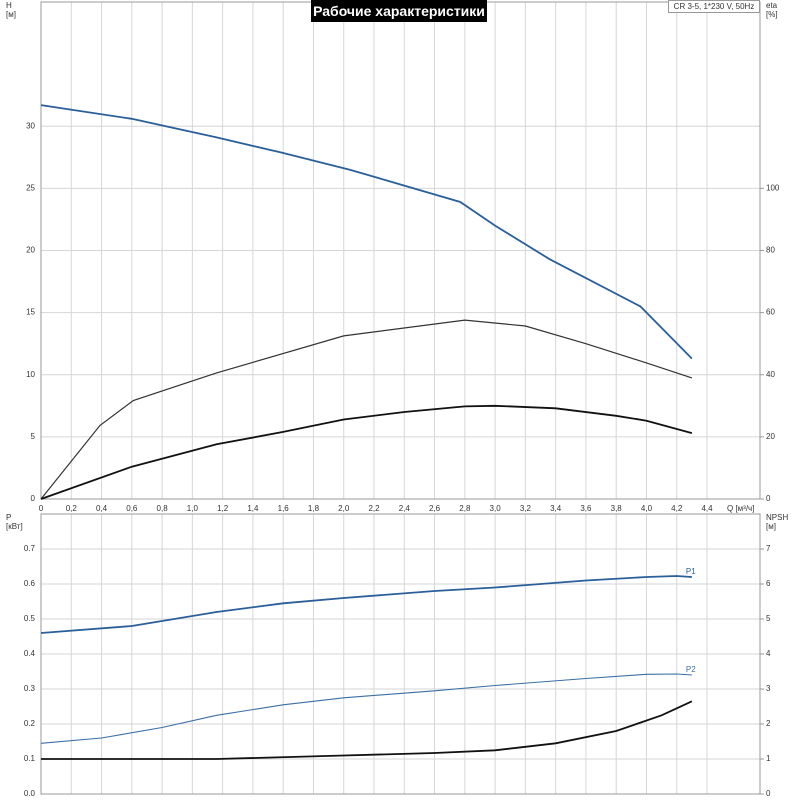 The image size is (800, 800). Describe the element at coordinates (314, 508) in the screenshot. I see `x-tick-label: 1,8` at that location.